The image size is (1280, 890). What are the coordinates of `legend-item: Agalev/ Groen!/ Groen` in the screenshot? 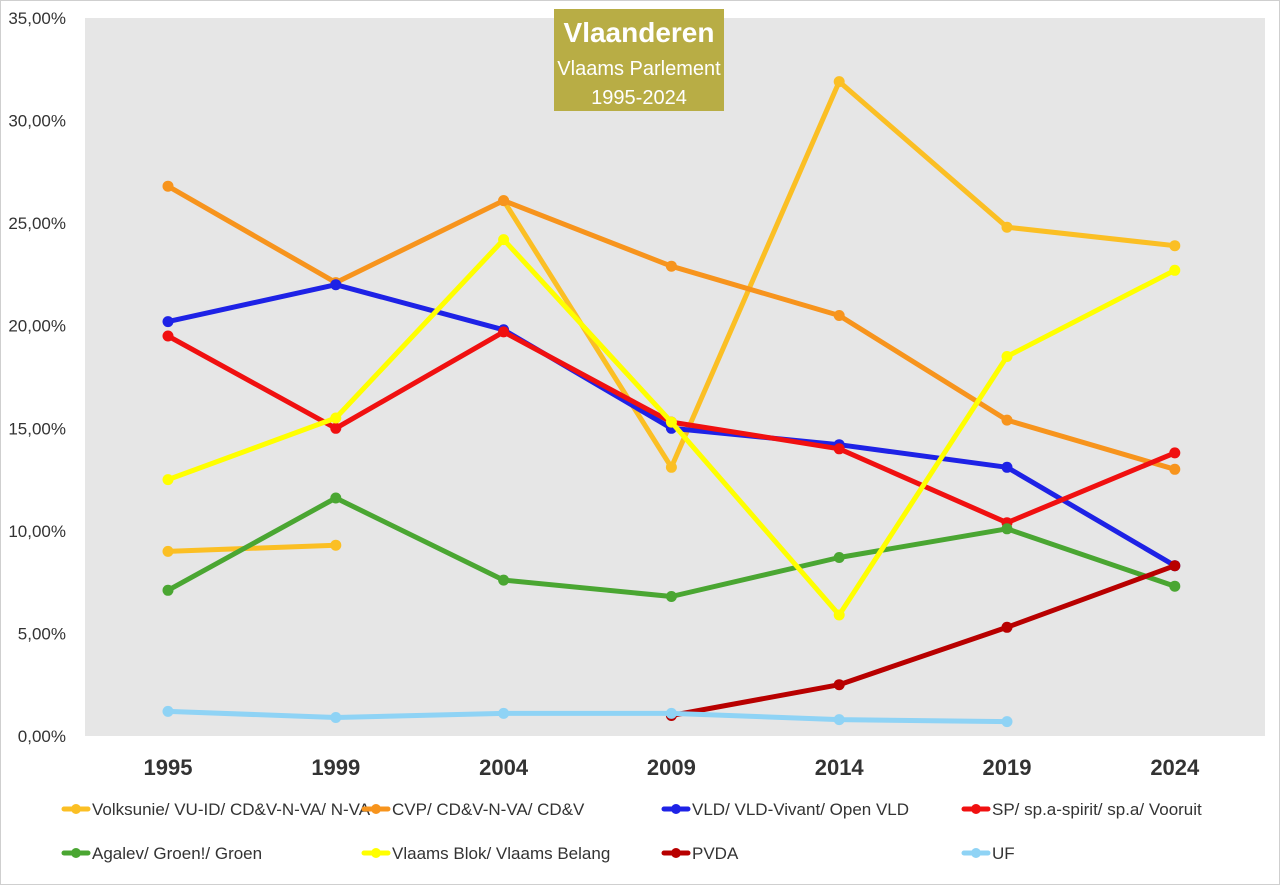 It's located at (161, 853).